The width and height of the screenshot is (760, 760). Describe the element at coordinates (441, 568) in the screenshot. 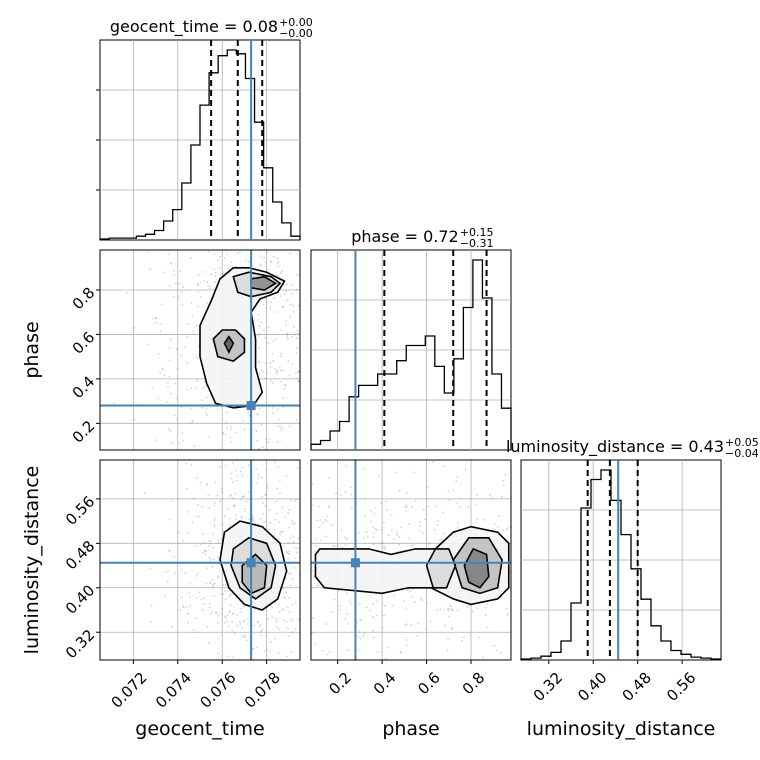

I see `density-region` at that location.